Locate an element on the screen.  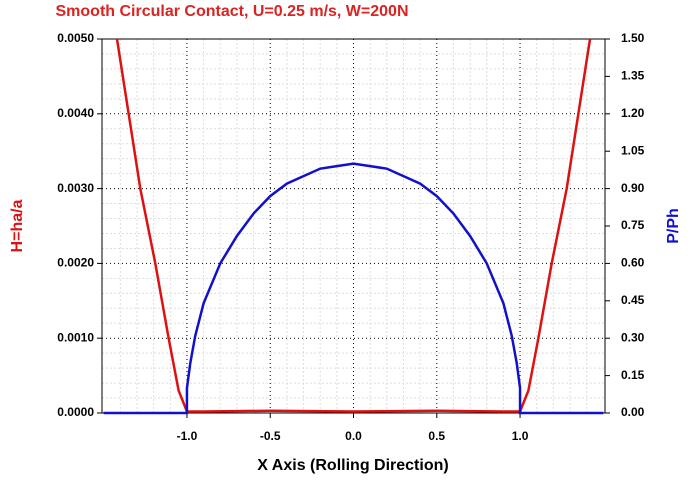
x-axis-label: X Axis (Rolling Direction) is located at coordinates (352, 465).